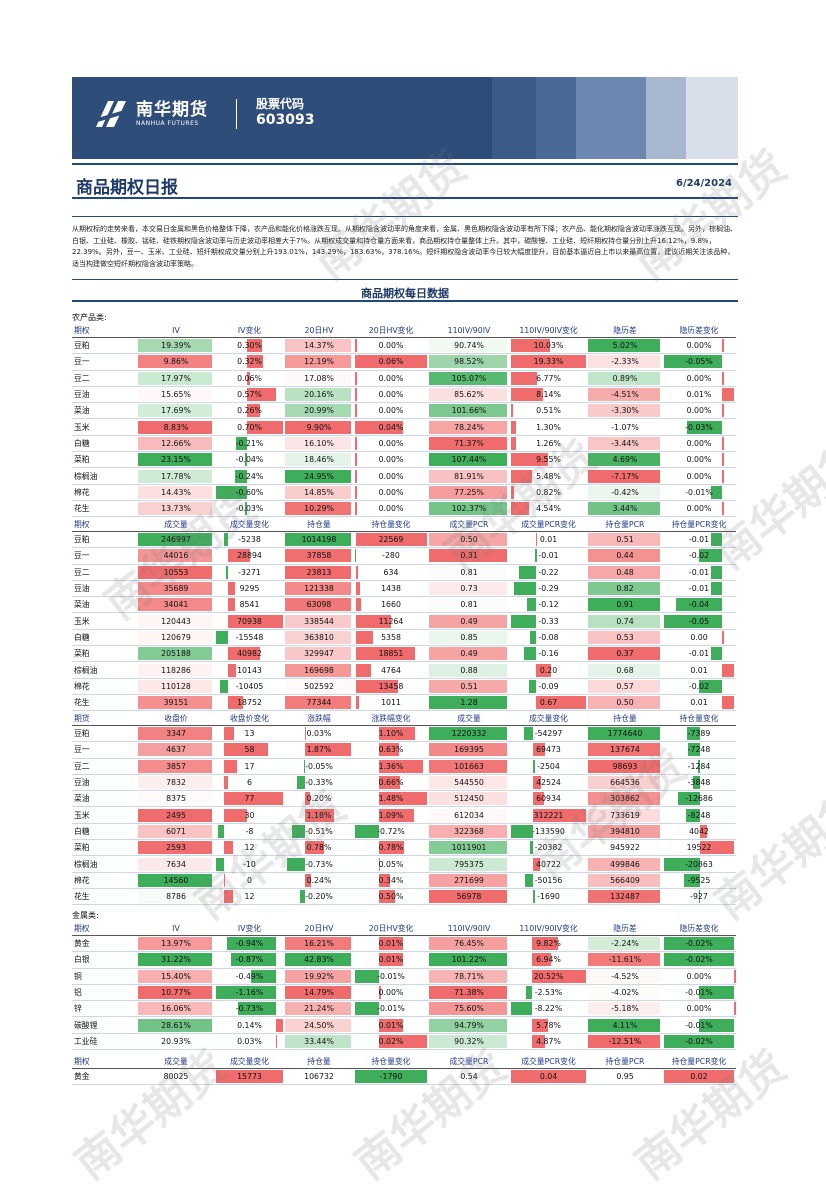  I want to click on cell-value: -54297, so click(548, 734).